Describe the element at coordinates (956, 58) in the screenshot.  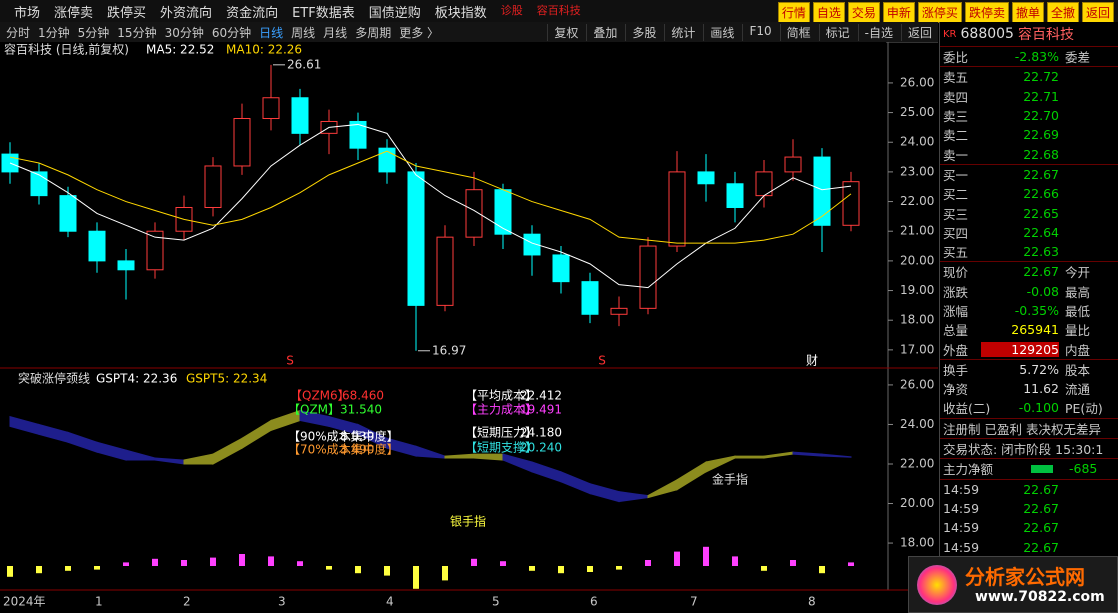
I see `label: 委比` at that location.